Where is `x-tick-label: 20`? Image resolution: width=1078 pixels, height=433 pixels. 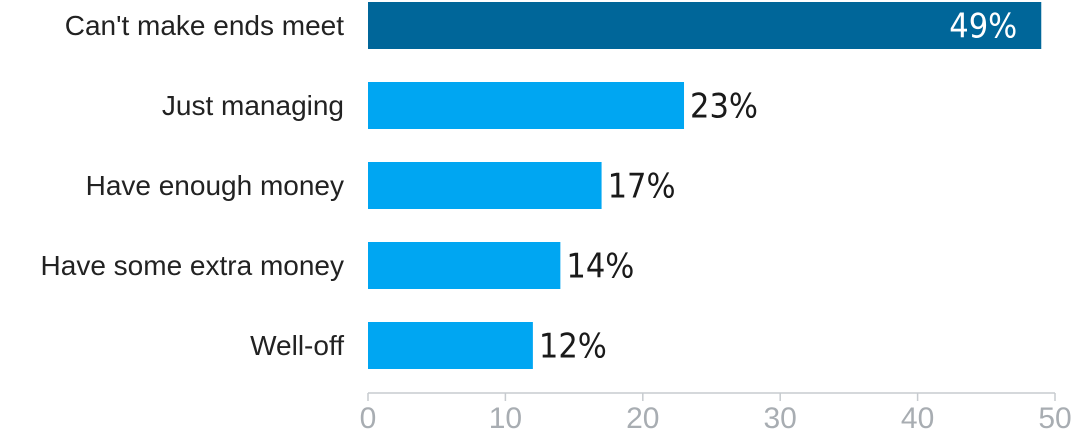
x-tick-label: 20 is located at coordinates (642, 417).